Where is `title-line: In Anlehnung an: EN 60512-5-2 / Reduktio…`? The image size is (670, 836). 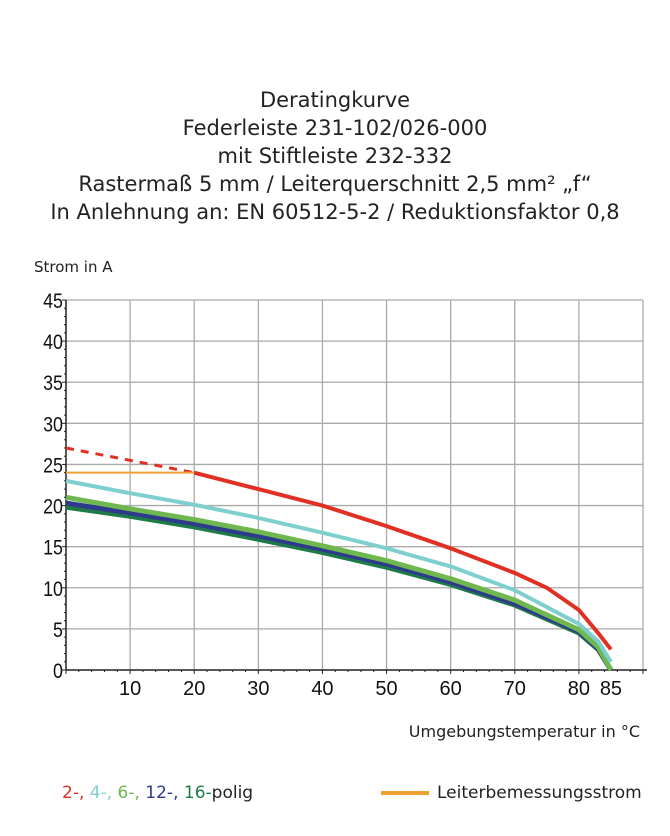 title-line: In Anlehnung an: EN 60512-5-2 / Reduktio… is located at coordinates (335, 212).